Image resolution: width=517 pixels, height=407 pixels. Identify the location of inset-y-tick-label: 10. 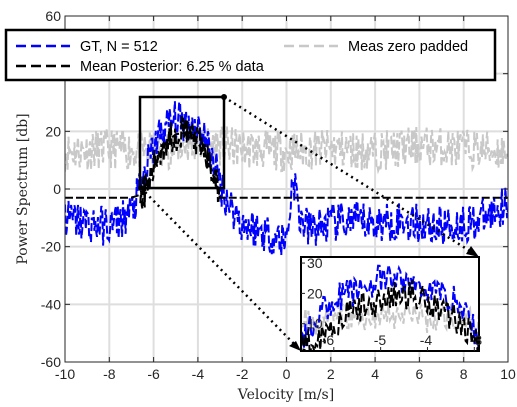
(315, 324).